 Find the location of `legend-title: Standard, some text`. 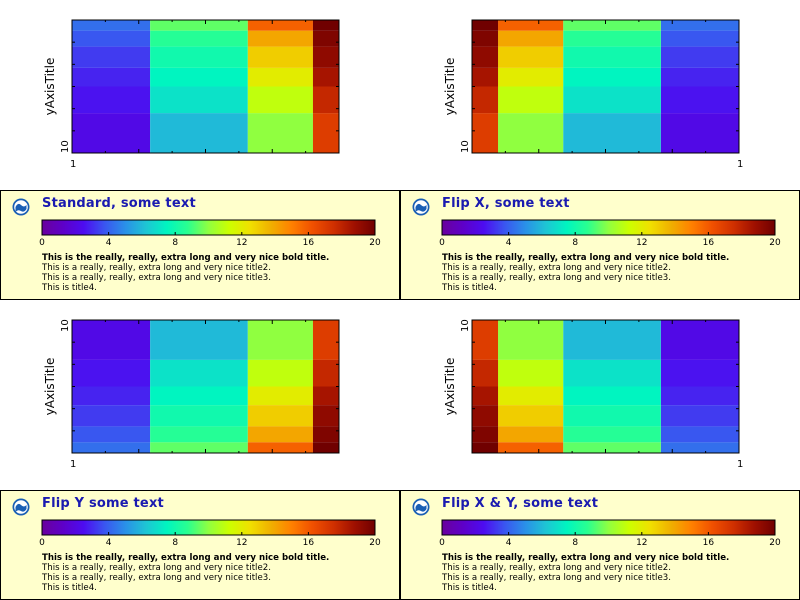

legend-title: Standard, some text is located at coordinates (119, 203).